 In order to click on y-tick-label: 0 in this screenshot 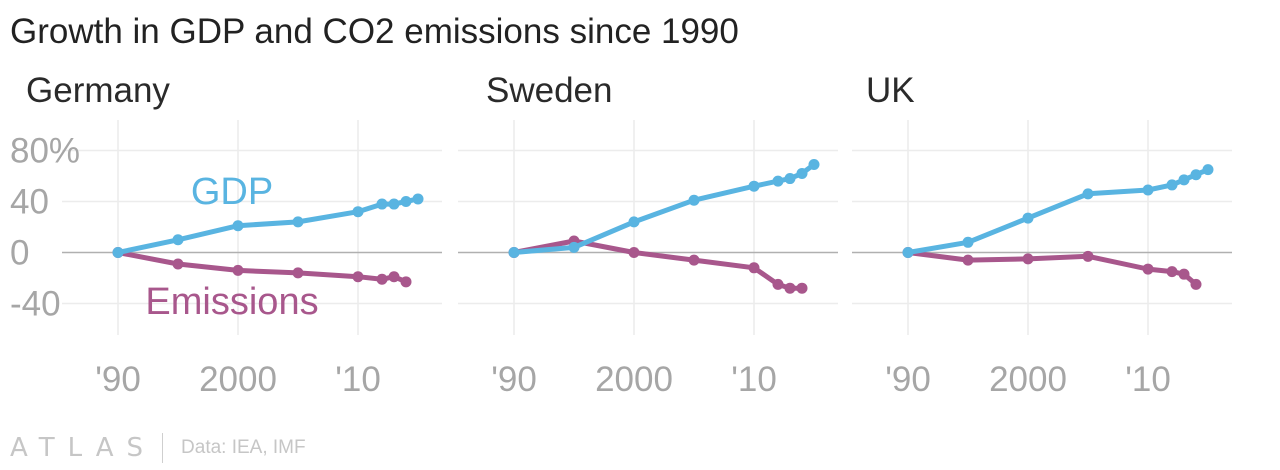, I will do `click(19, 253)`.